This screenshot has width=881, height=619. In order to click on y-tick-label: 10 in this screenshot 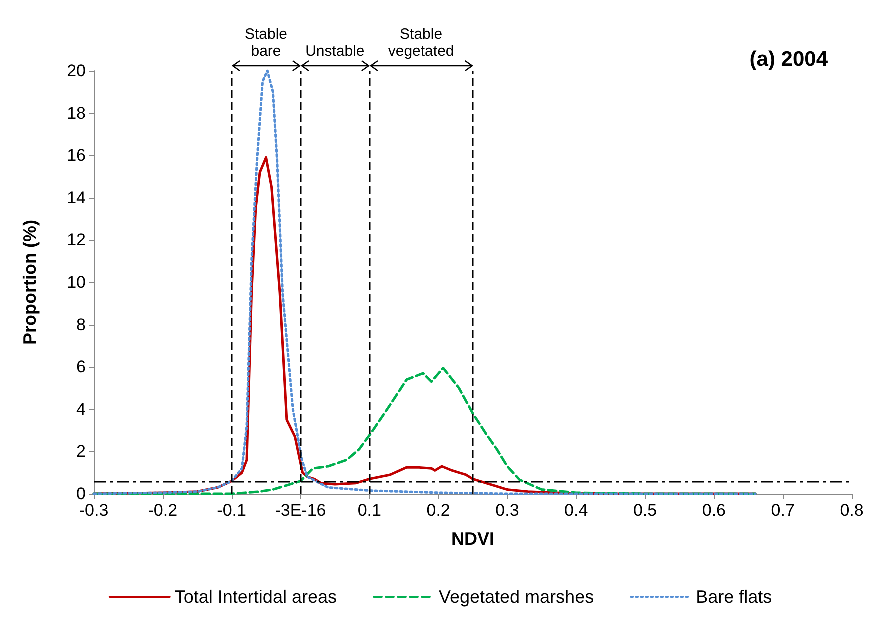, I will do `click(76, 282)`.